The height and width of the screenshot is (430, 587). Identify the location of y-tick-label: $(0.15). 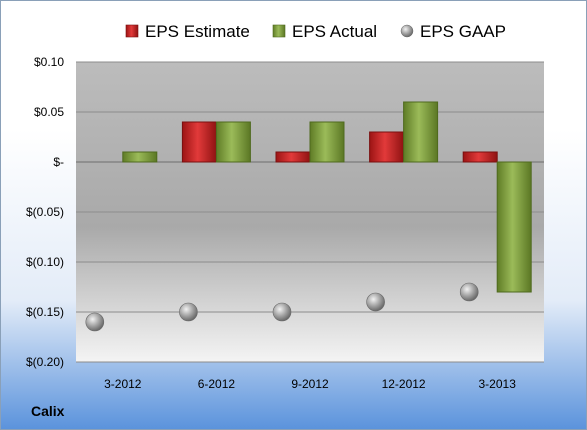
(45, 312).